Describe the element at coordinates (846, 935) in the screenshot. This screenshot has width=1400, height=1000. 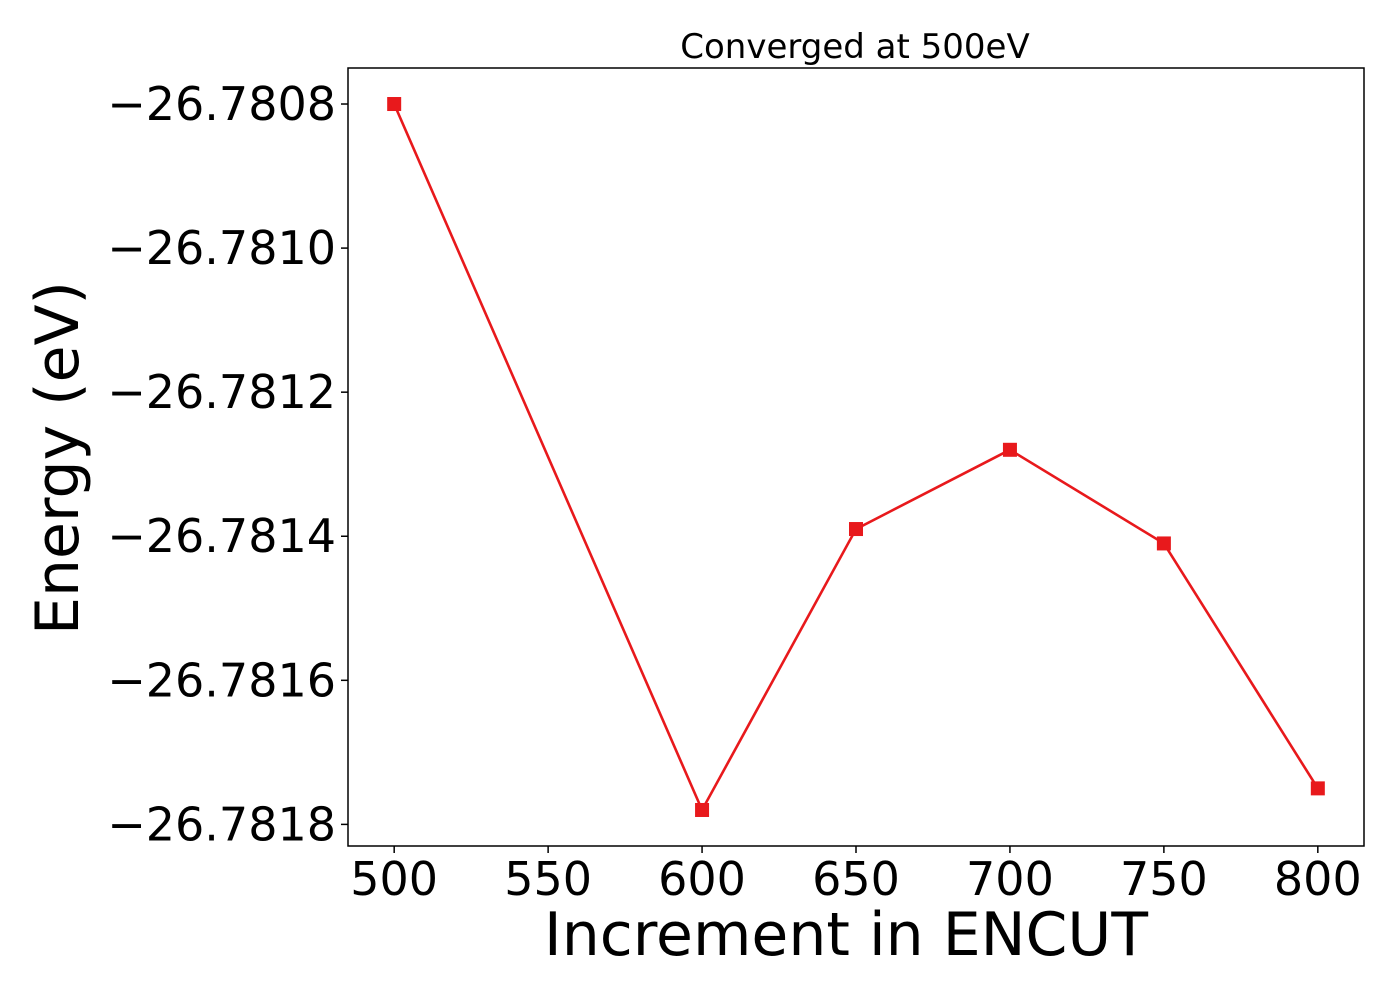
I see `x-axis-label: Increment in ENCUT` at that location.